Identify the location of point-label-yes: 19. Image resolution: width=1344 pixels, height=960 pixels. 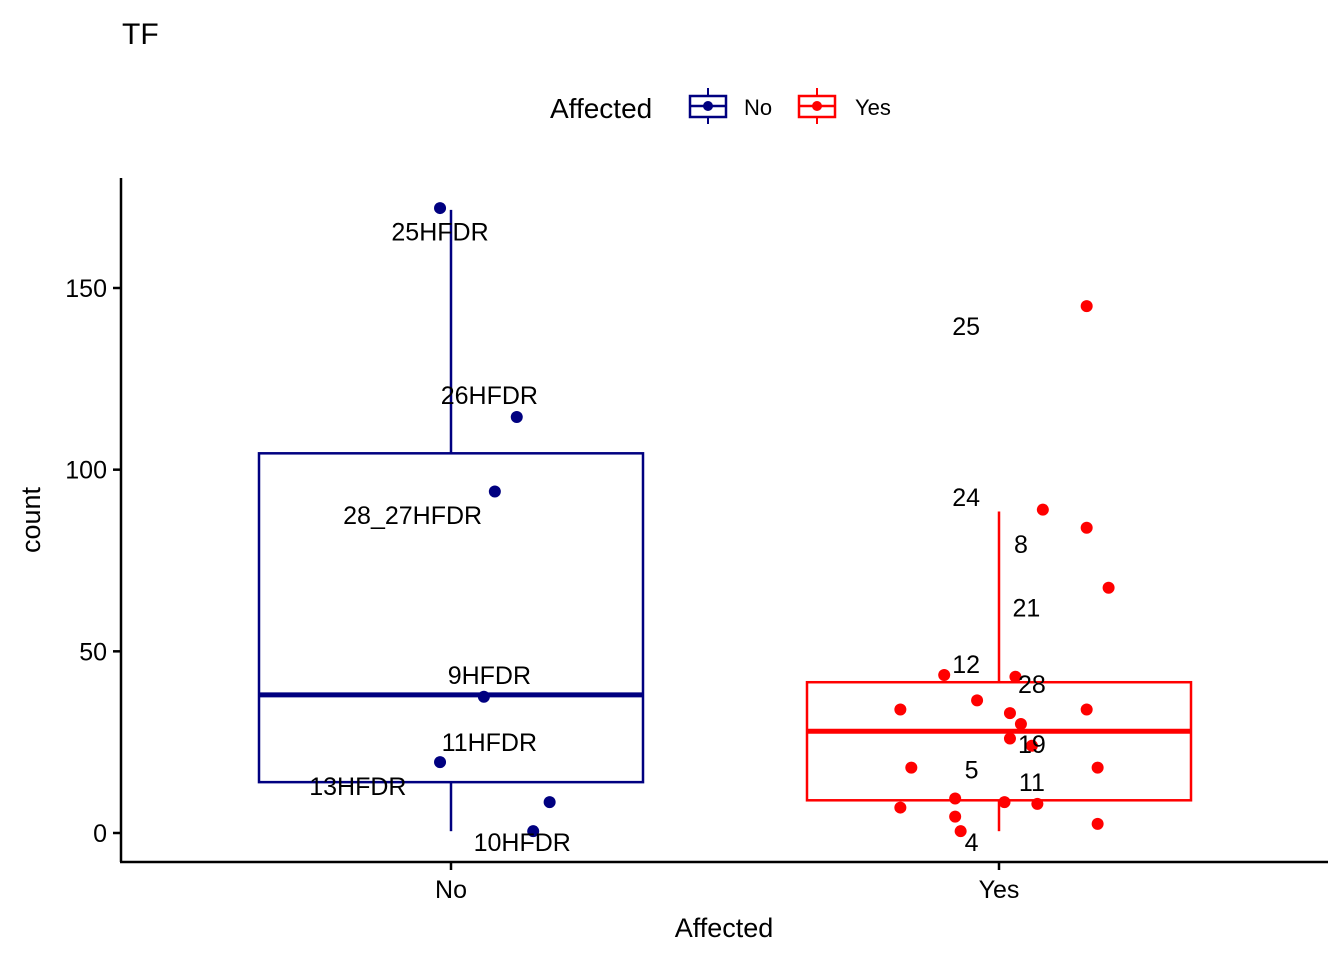
(1032, 745).